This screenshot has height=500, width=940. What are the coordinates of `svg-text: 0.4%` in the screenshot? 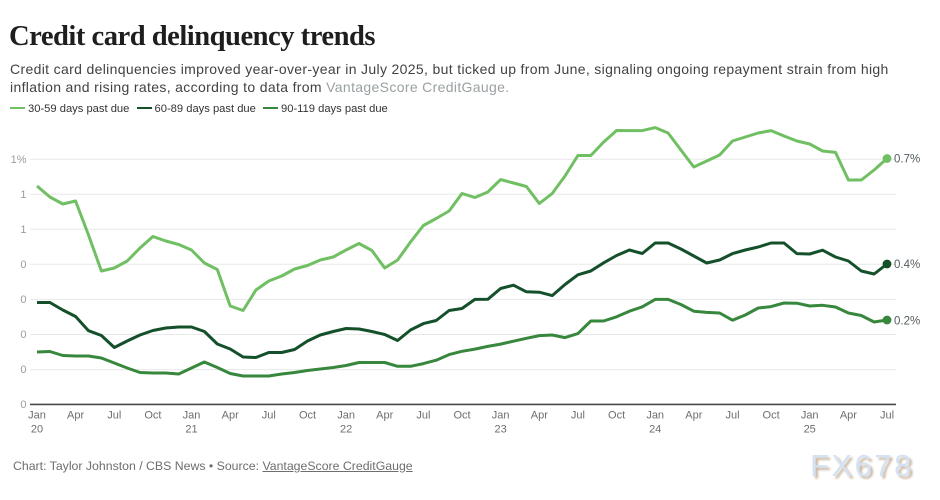 It's located at (907, 265).